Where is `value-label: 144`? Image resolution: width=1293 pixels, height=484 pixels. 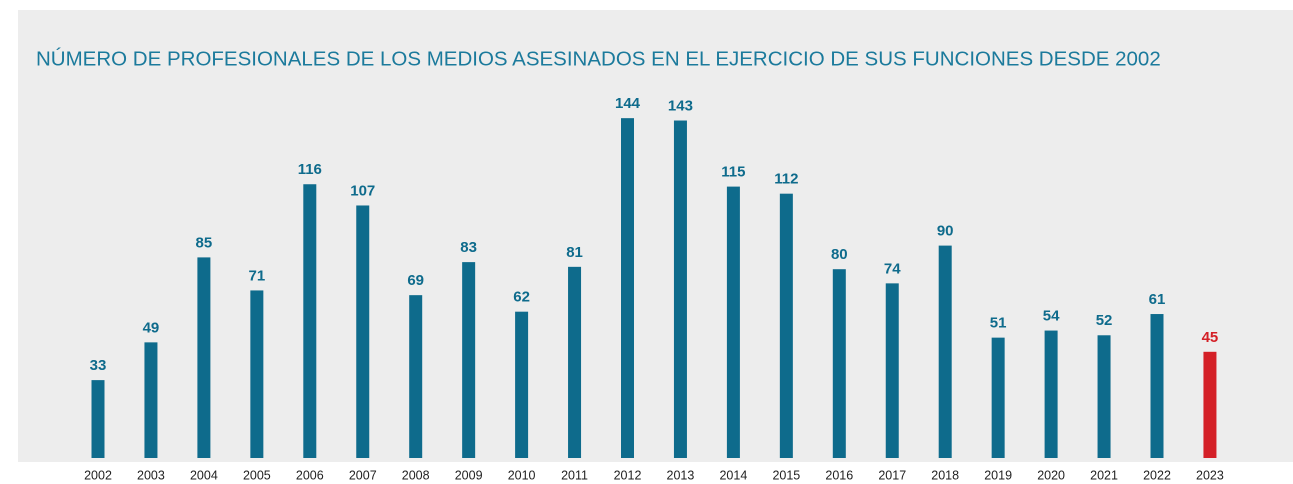 value-label: 144 is located at coordinates (628, 103).